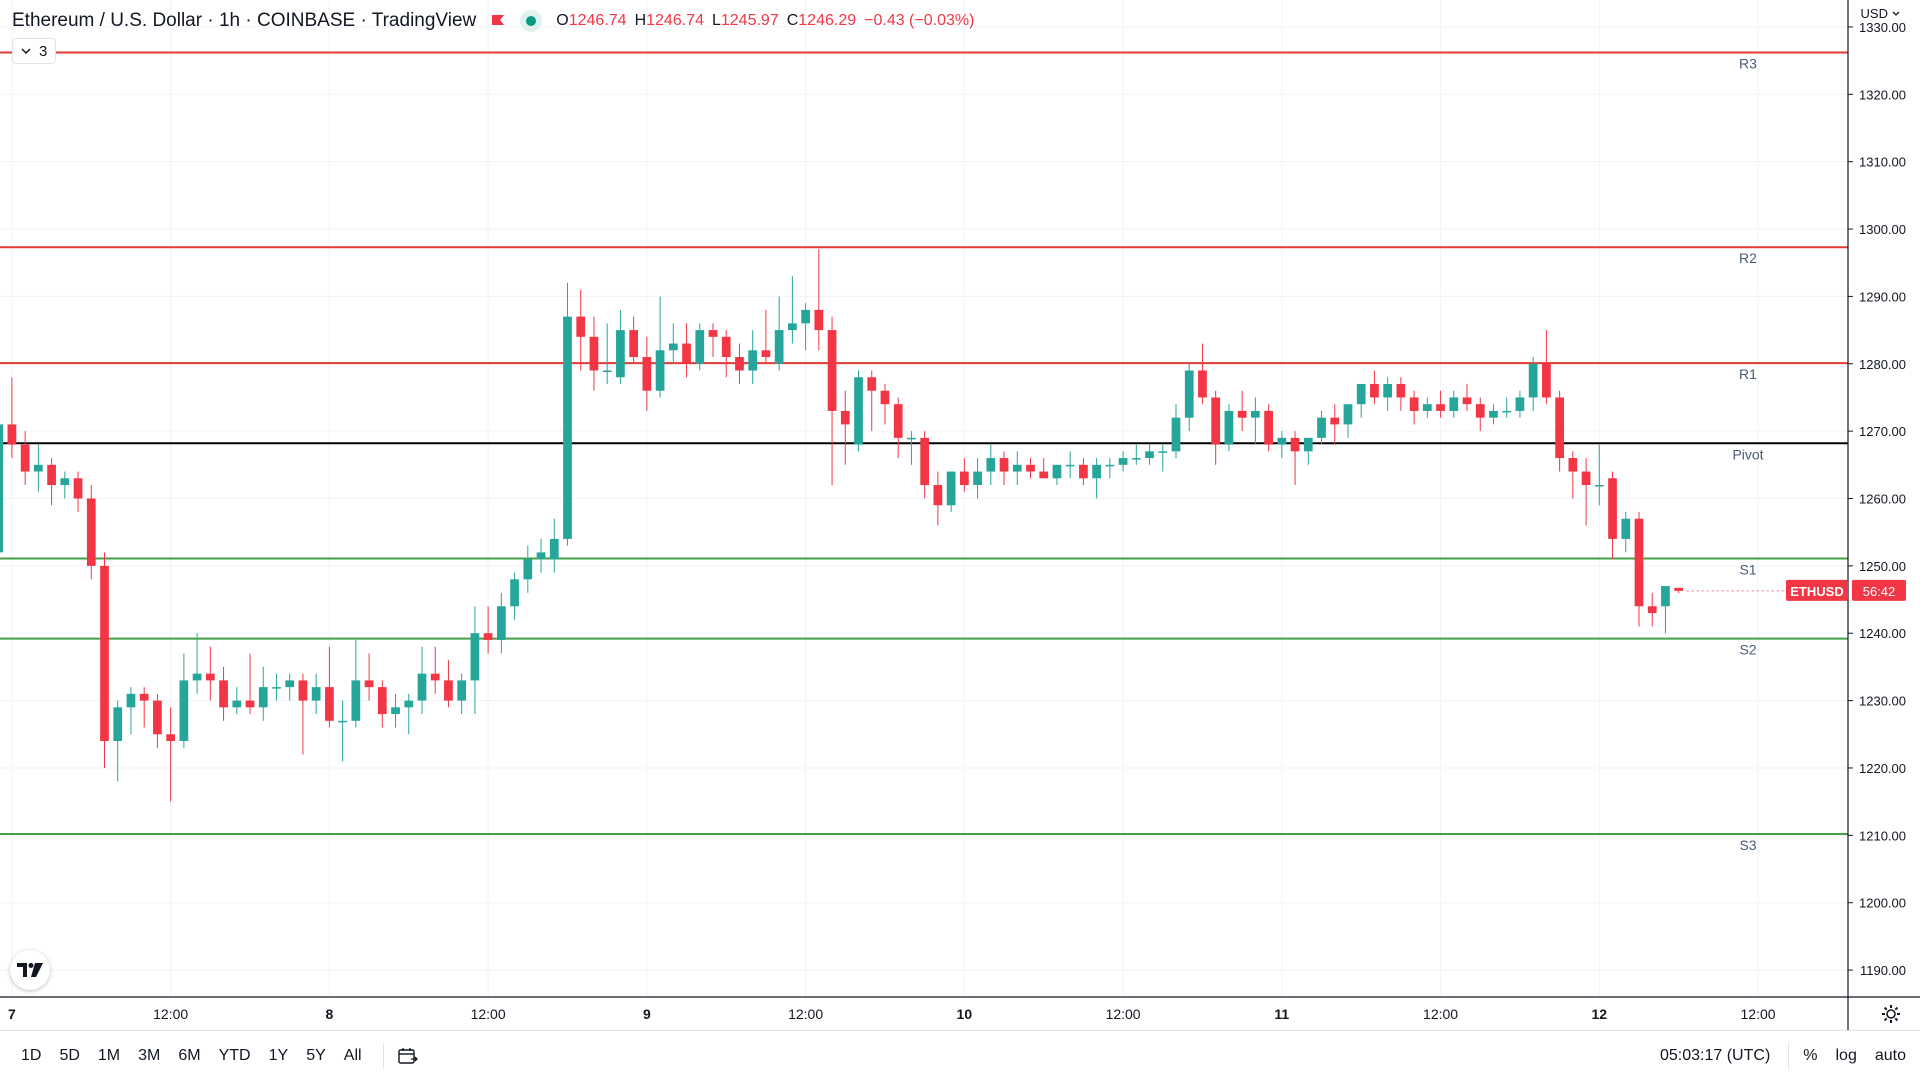 The image size is (1920, 1081). I want to click on range-3m-button: 3M, so click(149, 1055).